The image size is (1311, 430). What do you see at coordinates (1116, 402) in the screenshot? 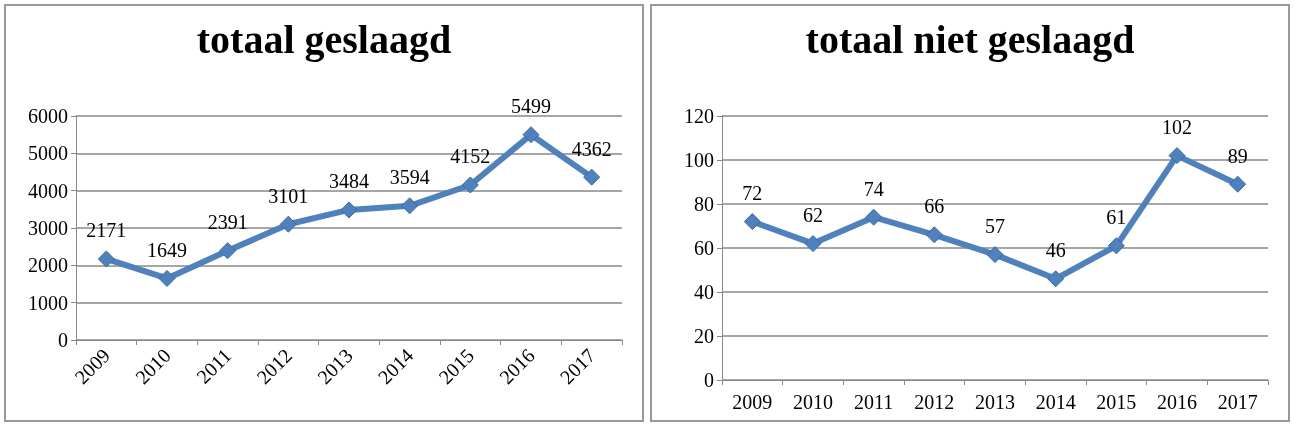
I see `x-tick-label: 2015` at bounding box center [1116, 402].